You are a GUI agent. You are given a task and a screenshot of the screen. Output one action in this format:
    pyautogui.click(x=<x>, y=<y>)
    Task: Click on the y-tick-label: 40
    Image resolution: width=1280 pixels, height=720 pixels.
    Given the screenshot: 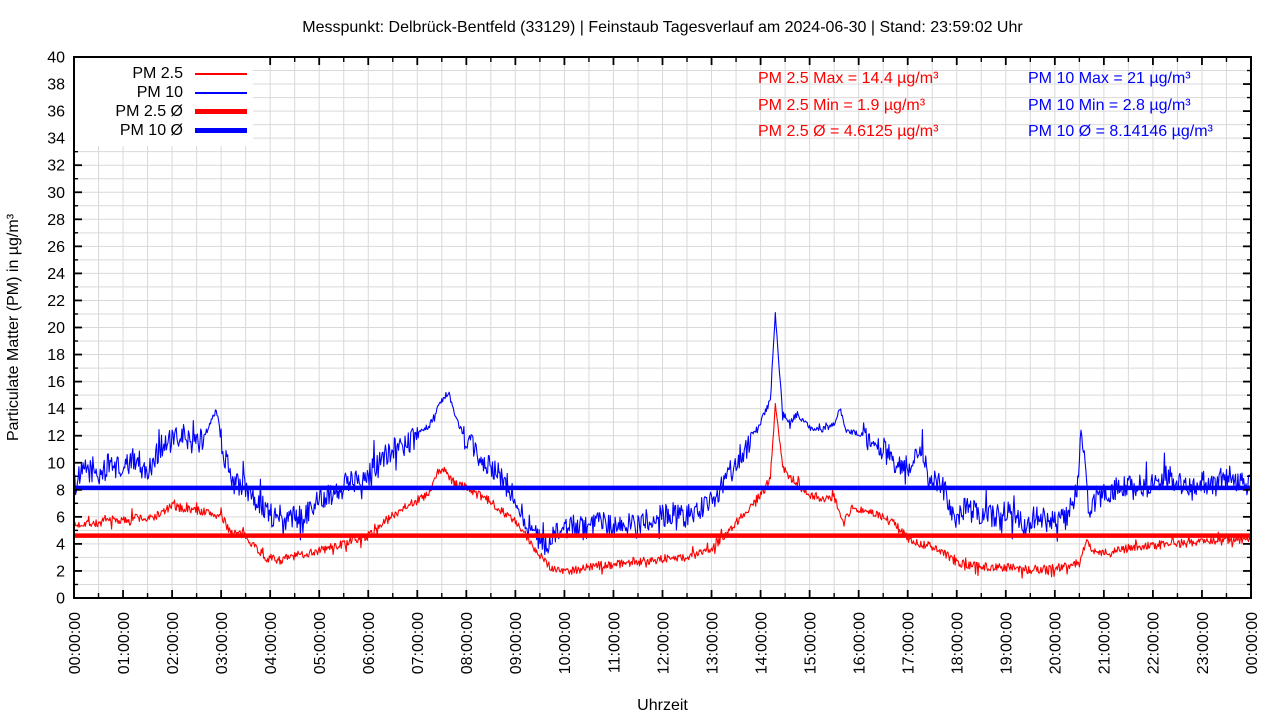 What is the action you would take?
    pyautogui.click(x=56, y=58)
    